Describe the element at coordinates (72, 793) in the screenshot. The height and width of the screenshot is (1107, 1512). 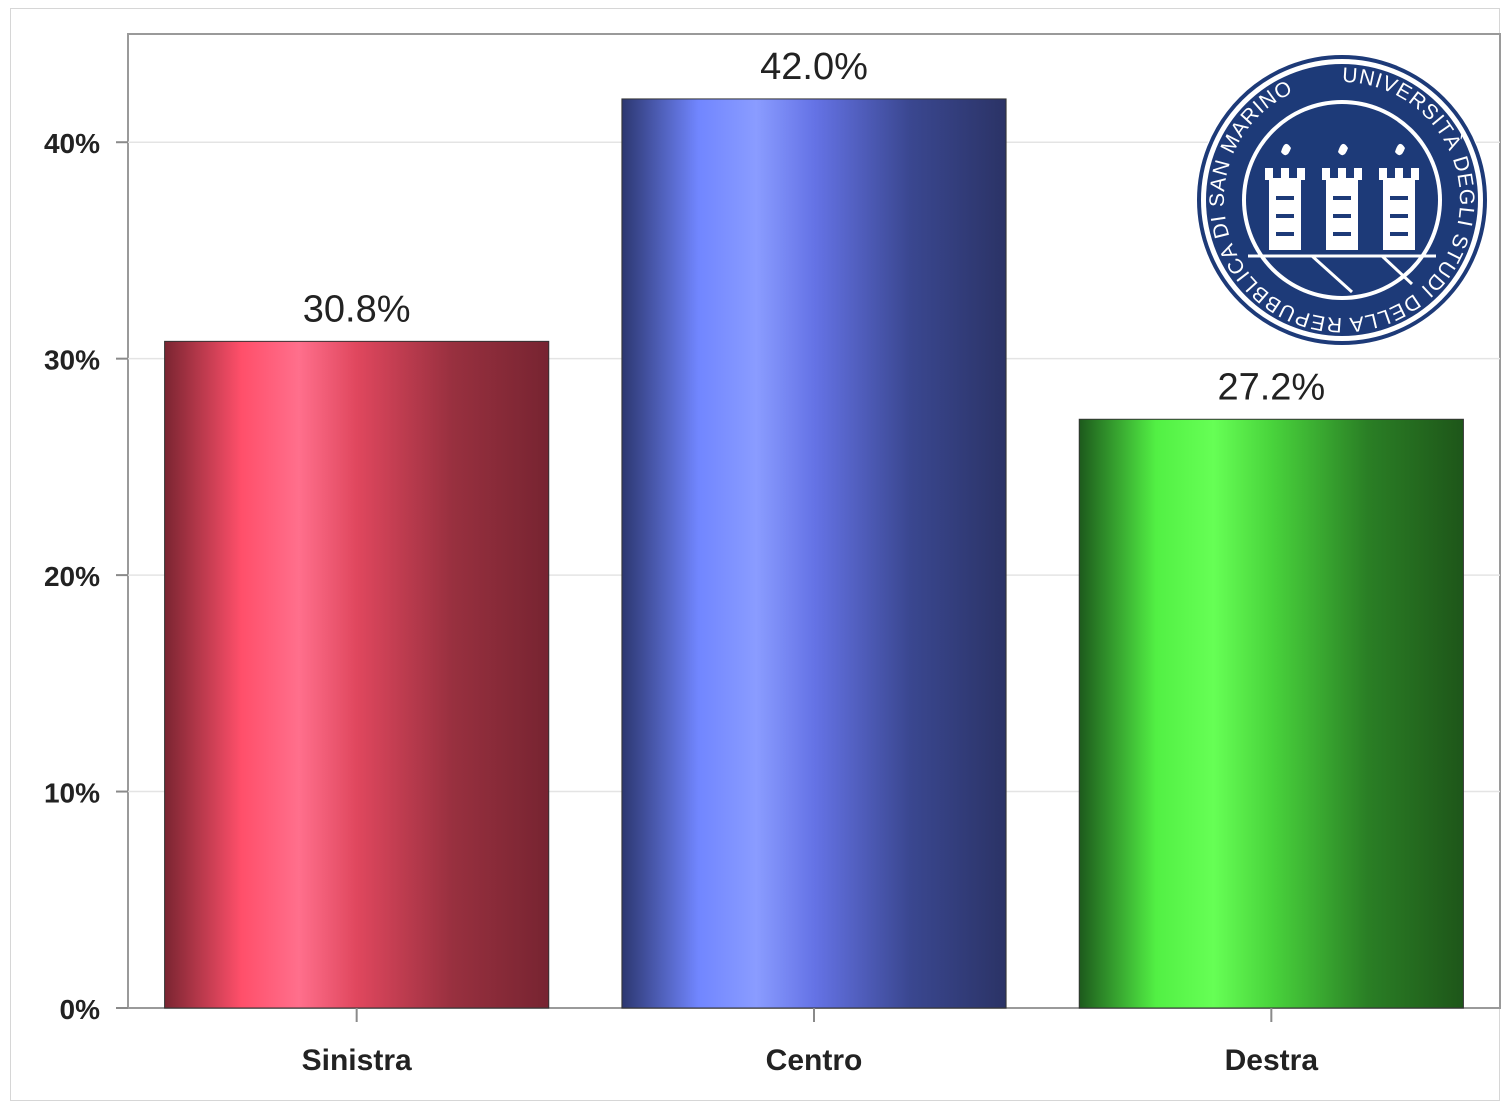
I see `y-tick-label: 10%` at that location.